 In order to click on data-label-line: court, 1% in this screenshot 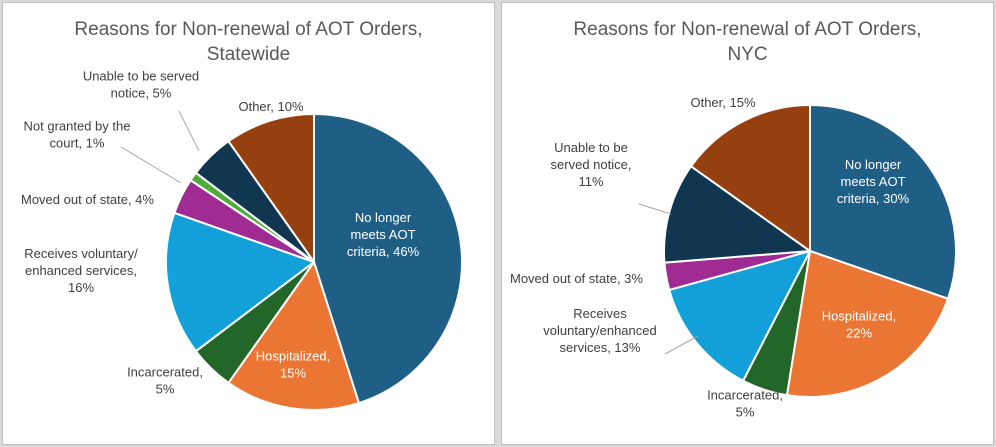, I will do `click(77, 143)`.